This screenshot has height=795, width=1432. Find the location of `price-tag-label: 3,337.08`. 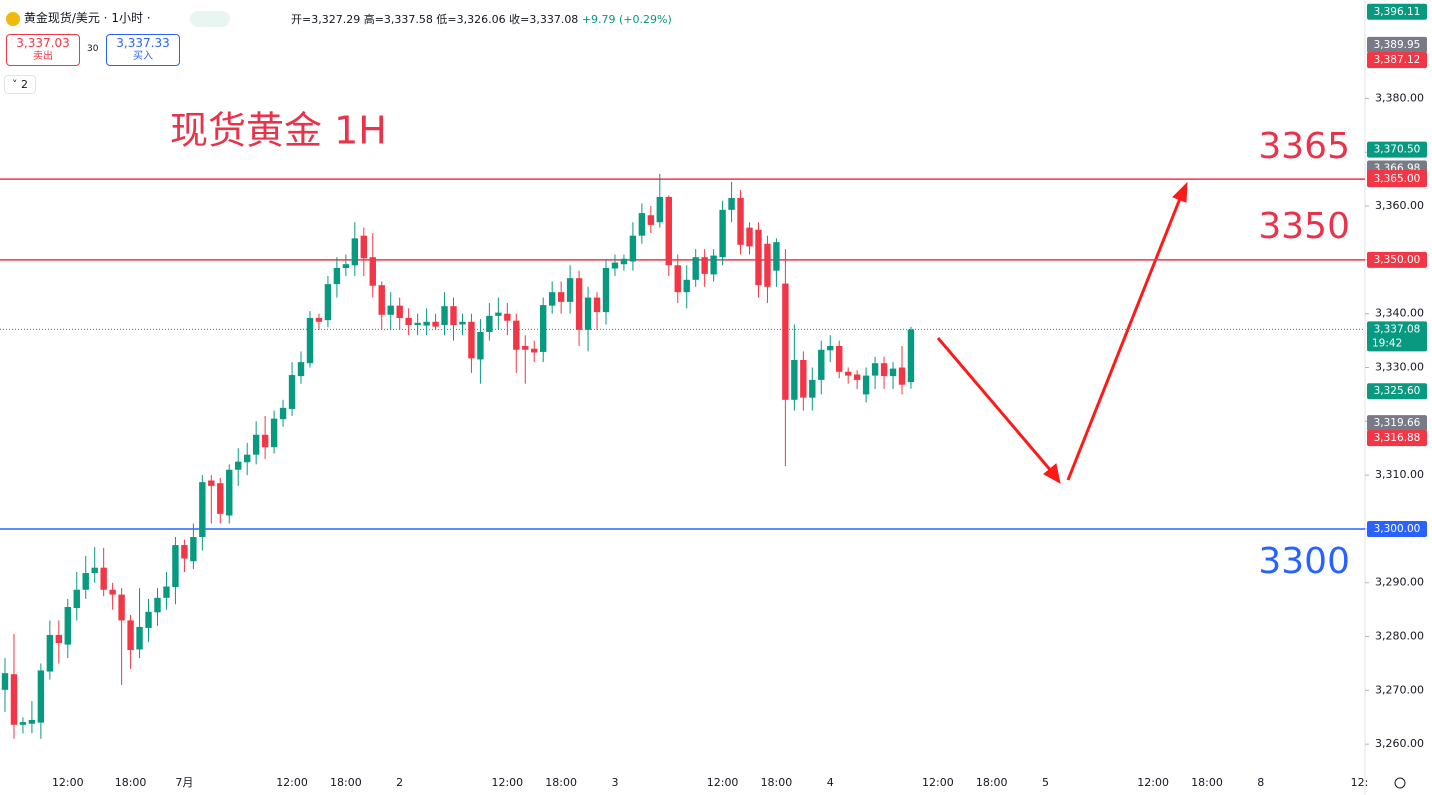

price-tag-label: 3,337.08 is located at coordinates (1397, 329).